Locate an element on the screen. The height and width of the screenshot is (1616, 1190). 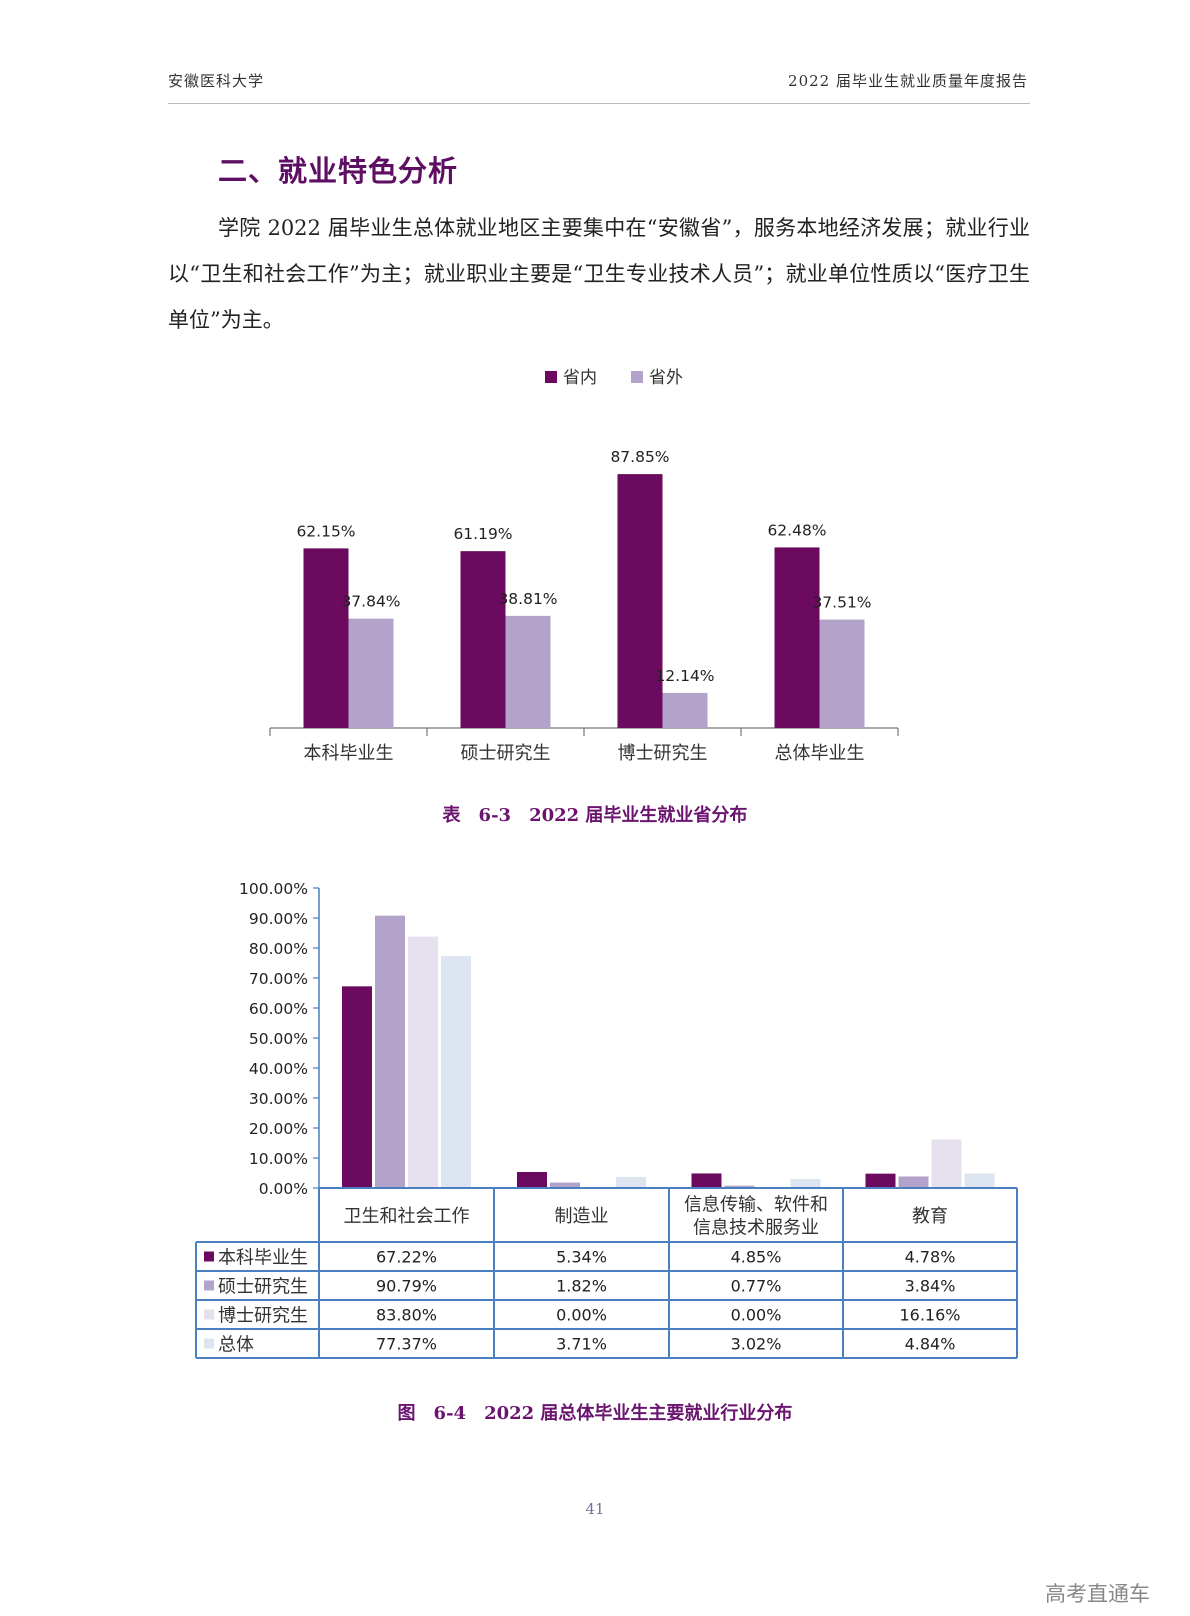
x-tick-label: 总体毕业生 is located at coordinates (820, 753).